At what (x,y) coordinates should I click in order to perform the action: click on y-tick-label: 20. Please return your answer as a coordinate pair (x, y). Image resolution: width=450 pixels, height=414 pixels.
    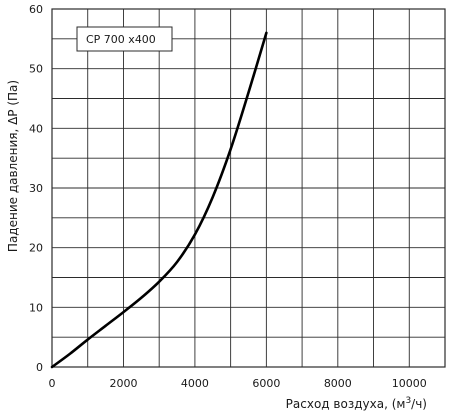
    Looking at the image, I should click on (36, 248).